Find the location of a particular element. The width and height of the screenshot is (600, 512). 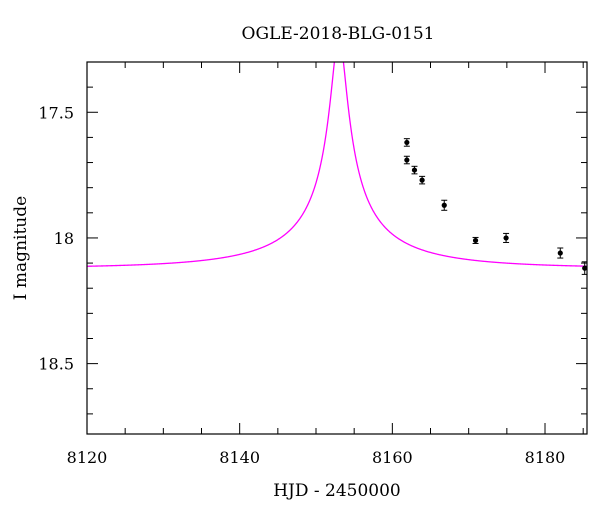

y-tick-label: 17.5 is located at coordinates (56, 112).